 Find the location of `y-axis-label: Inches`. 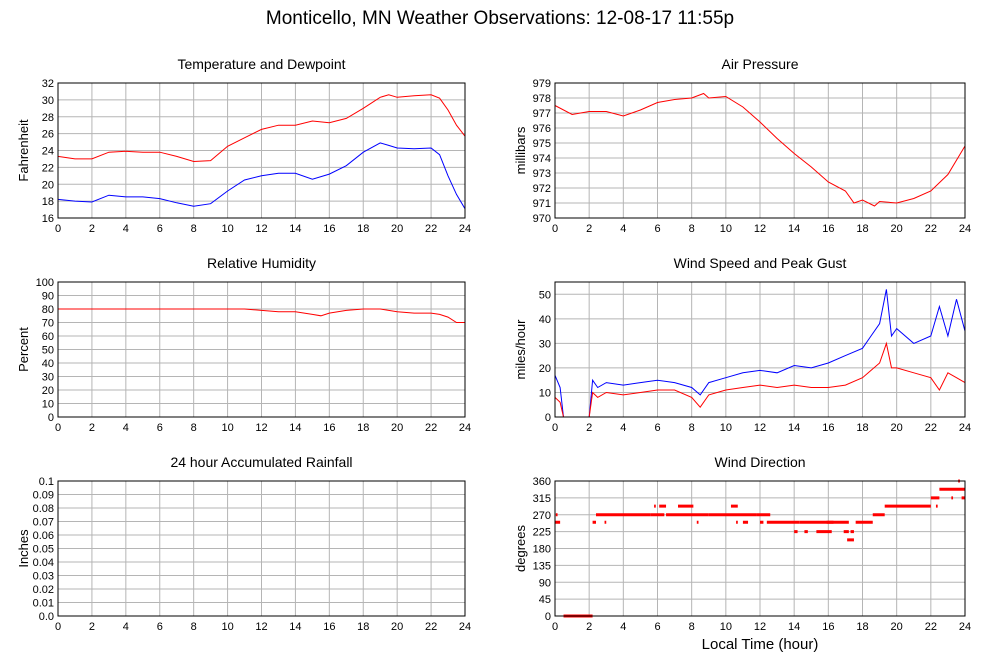

y-axis-label: Inches is located at coordinates (23, 548).